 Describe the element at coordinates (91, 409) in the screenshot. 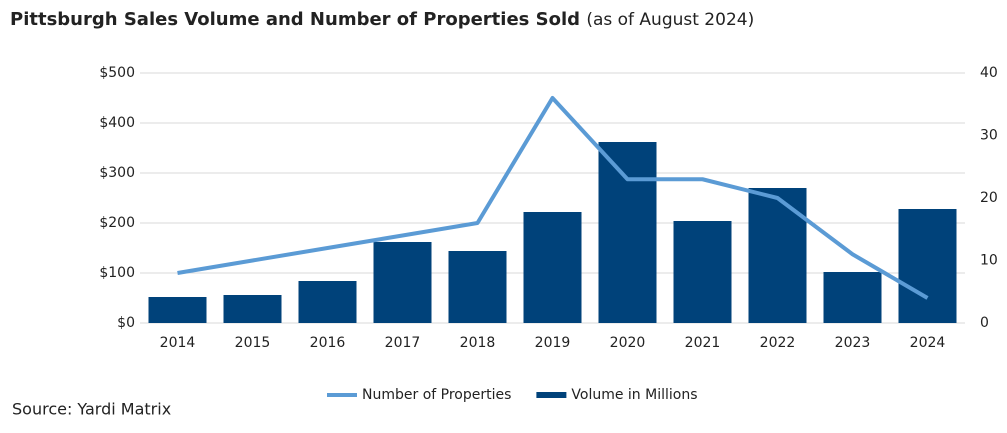

I see `source: Source: Yardi Matrix` at that location.